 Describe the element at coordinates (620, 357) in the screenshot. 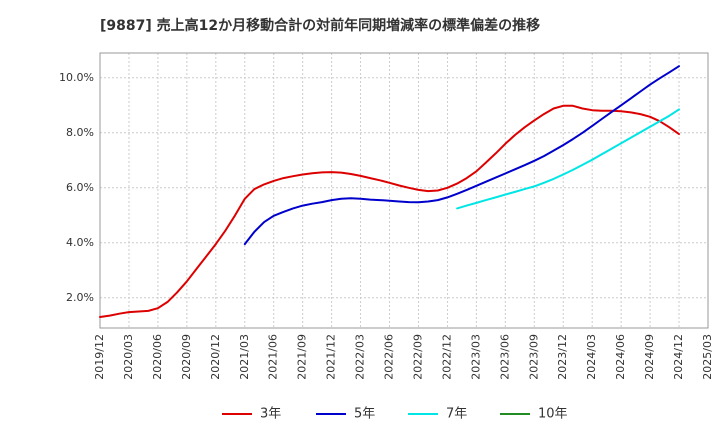

I see `x-tick-label: 2024/06` at that location.